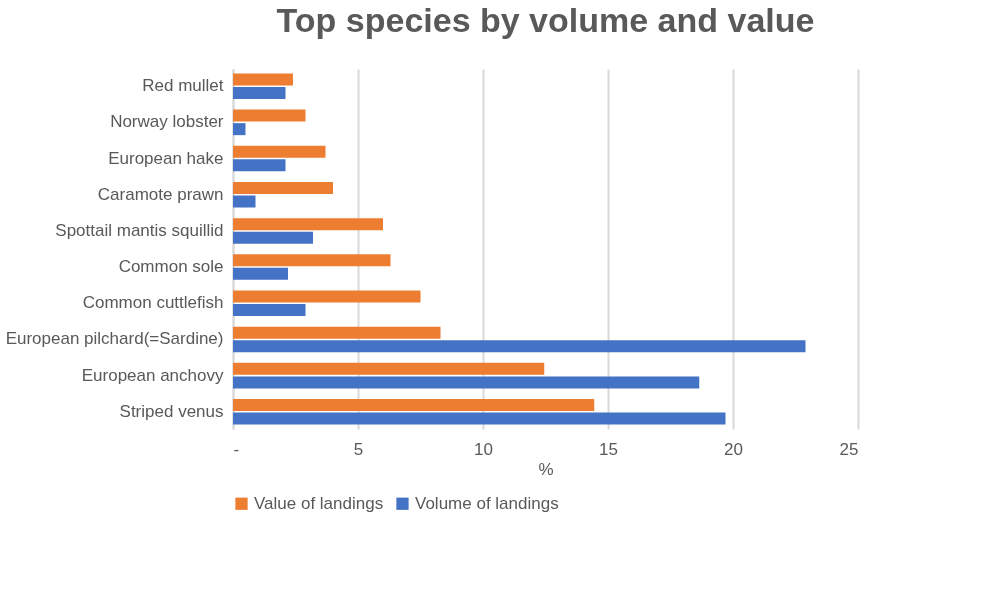 Image resolution: width=1005 pixels, height=590 pixels. Describe the element at coordinates (483, 449) in the screenshot. I see `x-tick-label: 10` at that location.